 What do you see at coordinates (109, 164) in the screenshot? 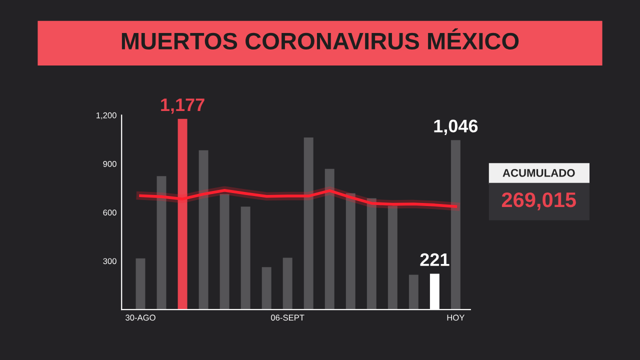
I see `y-tick-label: 900` at bounding box center [109, 164].